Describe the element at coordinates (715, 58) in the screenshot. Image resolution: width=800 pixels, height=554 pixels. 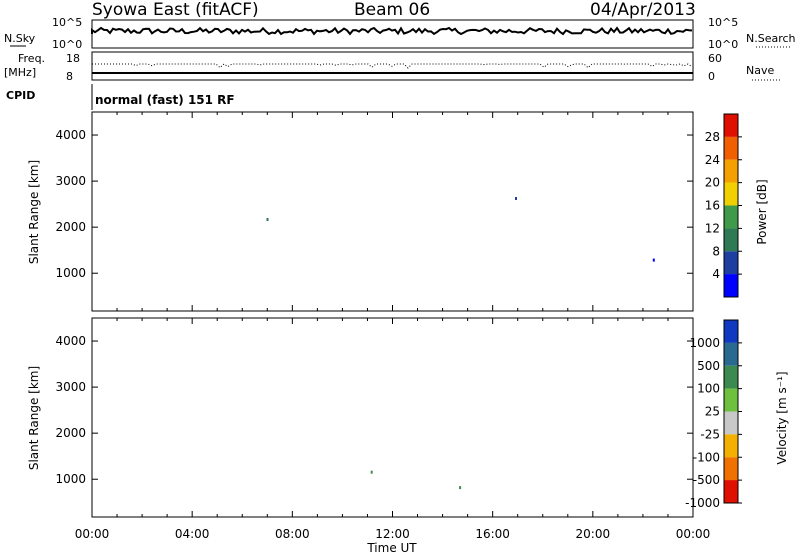
I see `nave-tick-top: 60` at that location.